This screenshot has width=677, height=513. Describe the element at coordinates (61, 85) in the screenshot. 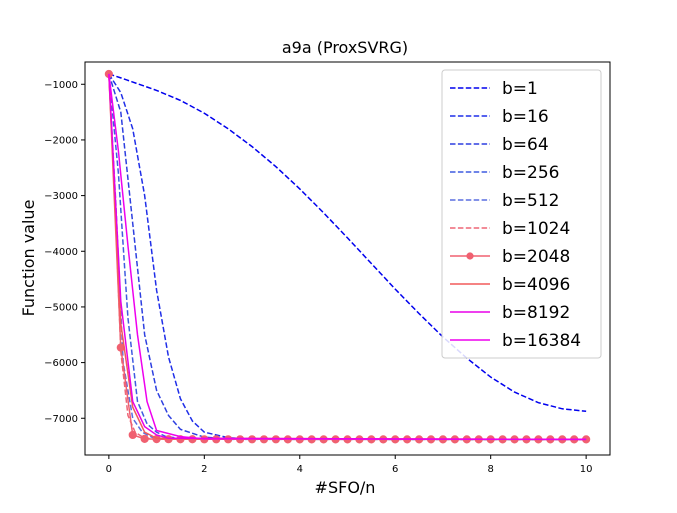

I see `y-tick-label: −1000` at that location.